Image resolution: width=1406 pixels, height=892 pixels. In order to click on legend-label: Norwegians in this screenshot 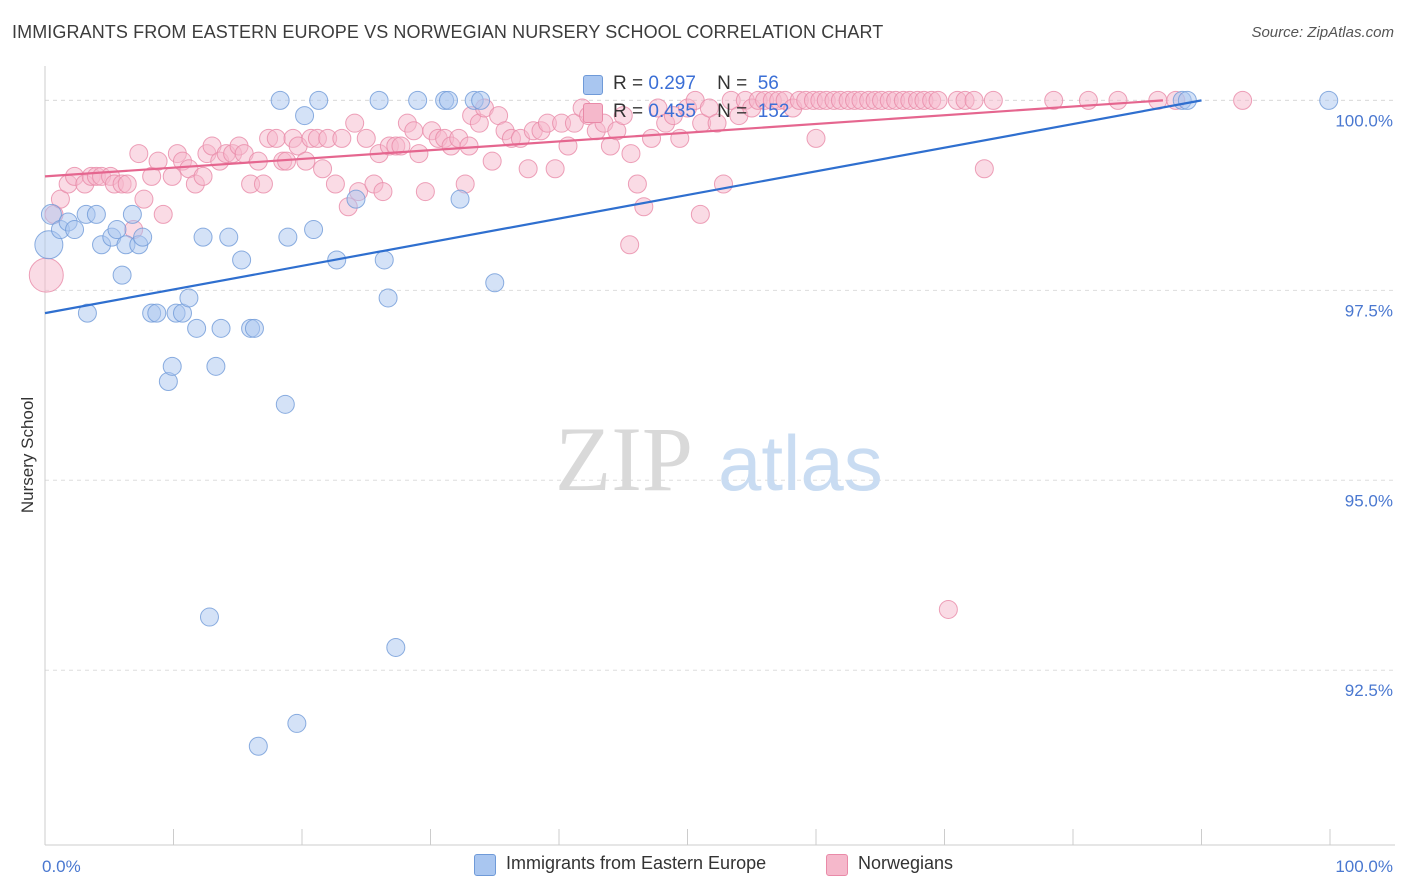, I will do `click(906, 863)`.